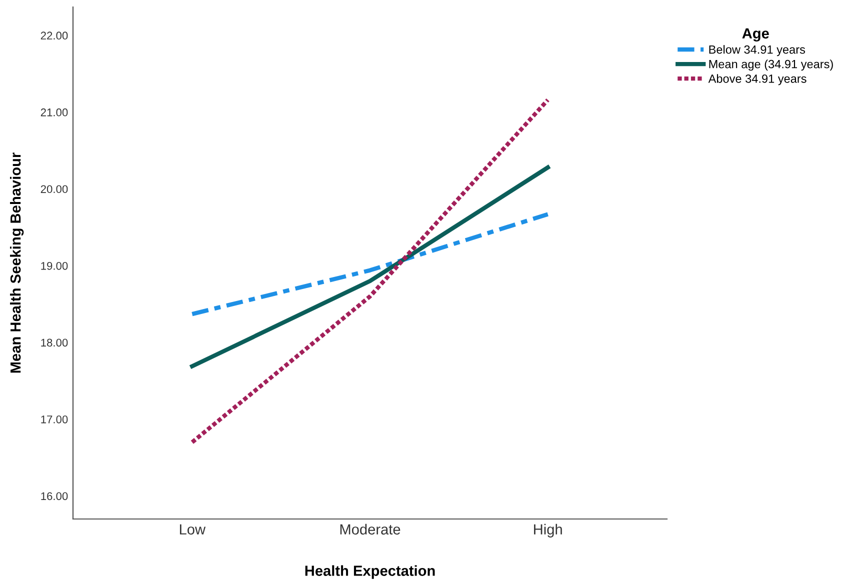 This screenshot has height=587, width=847. Describe the element at coordinates (54, 266) in the screenshot. I see `y-tick-label: 19.00` at that location.